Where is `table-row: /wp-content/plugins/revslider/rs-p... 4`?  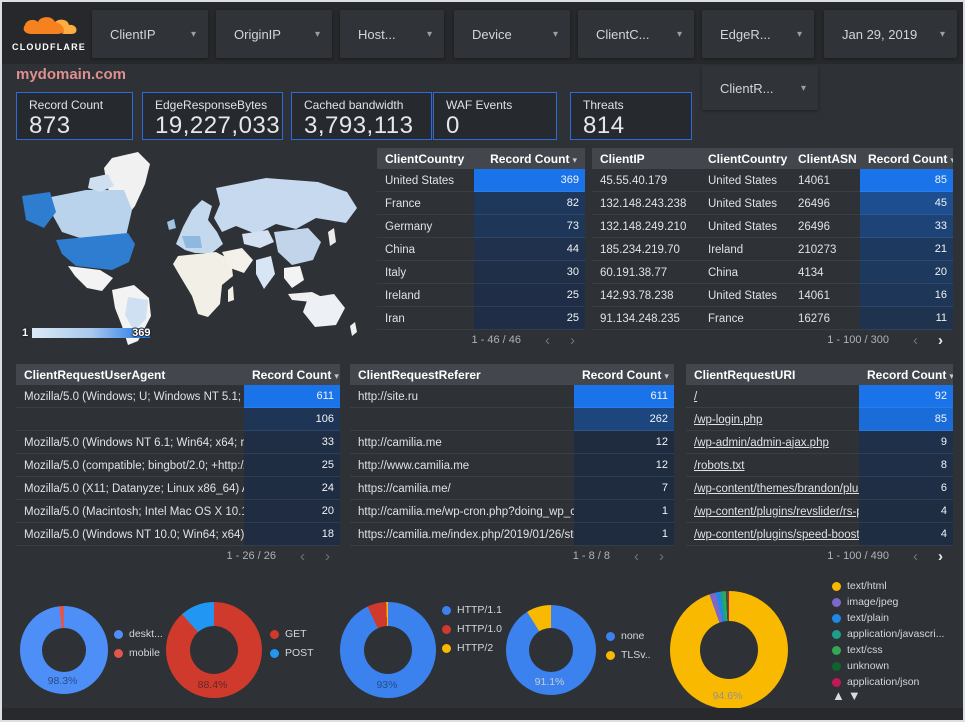
table-row: /wp-content/plugins/revslider/rs-p... 4 is located at coordinates (819, 511).